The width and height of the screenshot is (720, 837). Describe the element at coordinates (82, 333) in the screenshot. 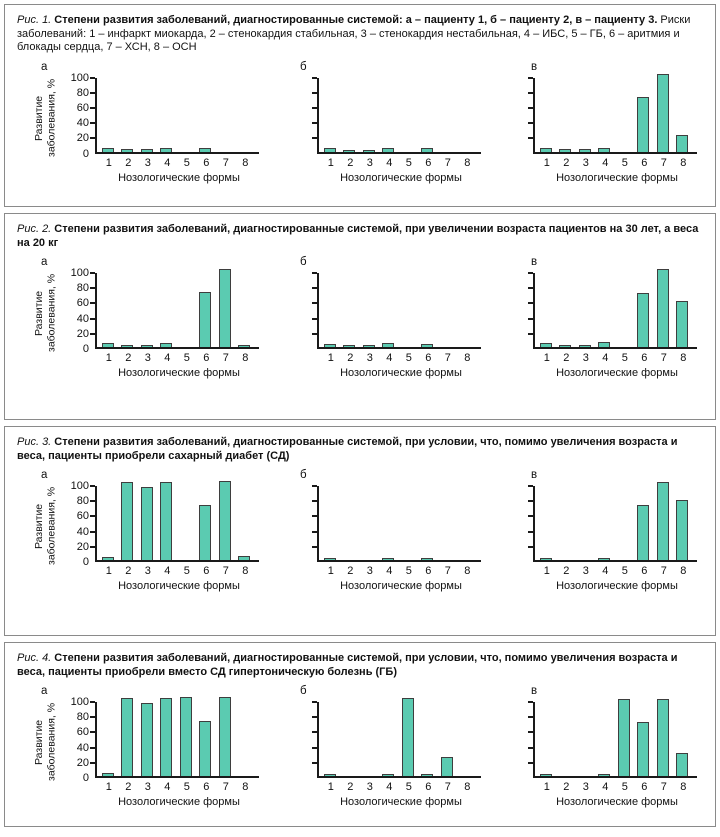

I see `y-tick-label: 20` at that location.